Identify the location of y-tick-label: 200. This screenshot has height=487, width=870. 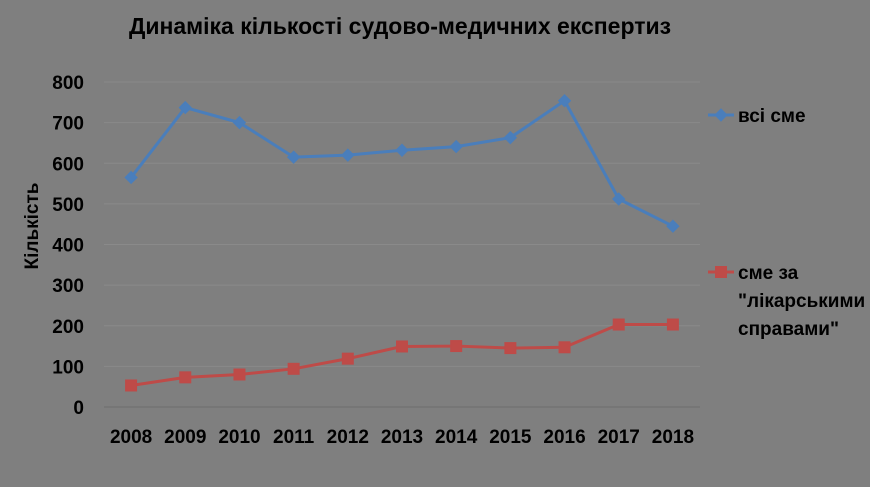
(68, 327).